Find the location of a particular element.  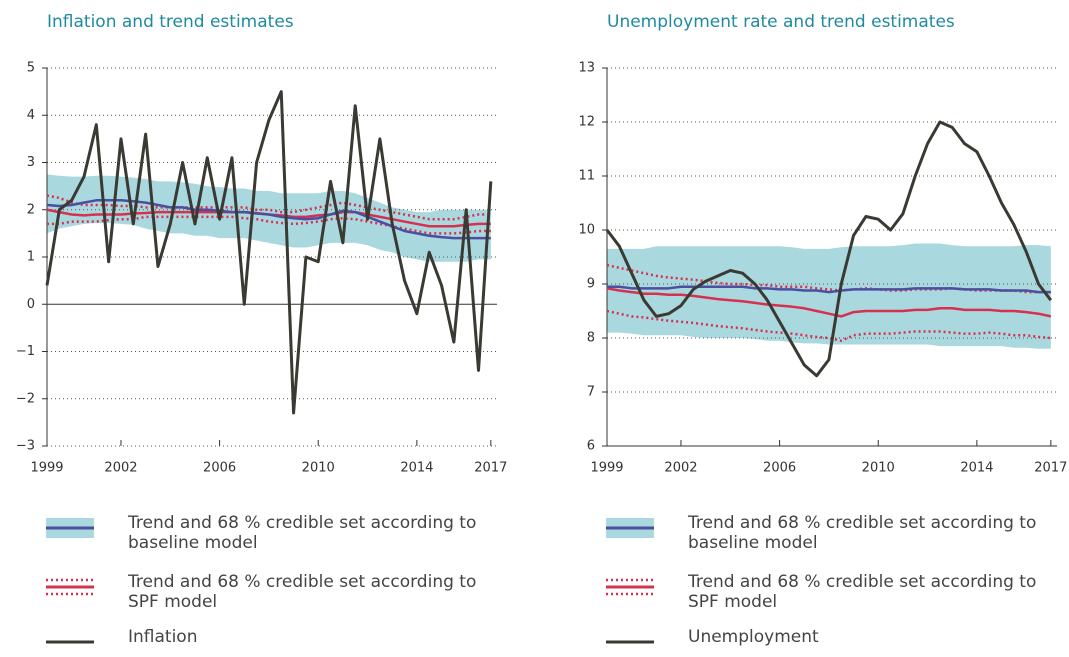

y-tick-label: 8 is located at coordinates (591, 338).